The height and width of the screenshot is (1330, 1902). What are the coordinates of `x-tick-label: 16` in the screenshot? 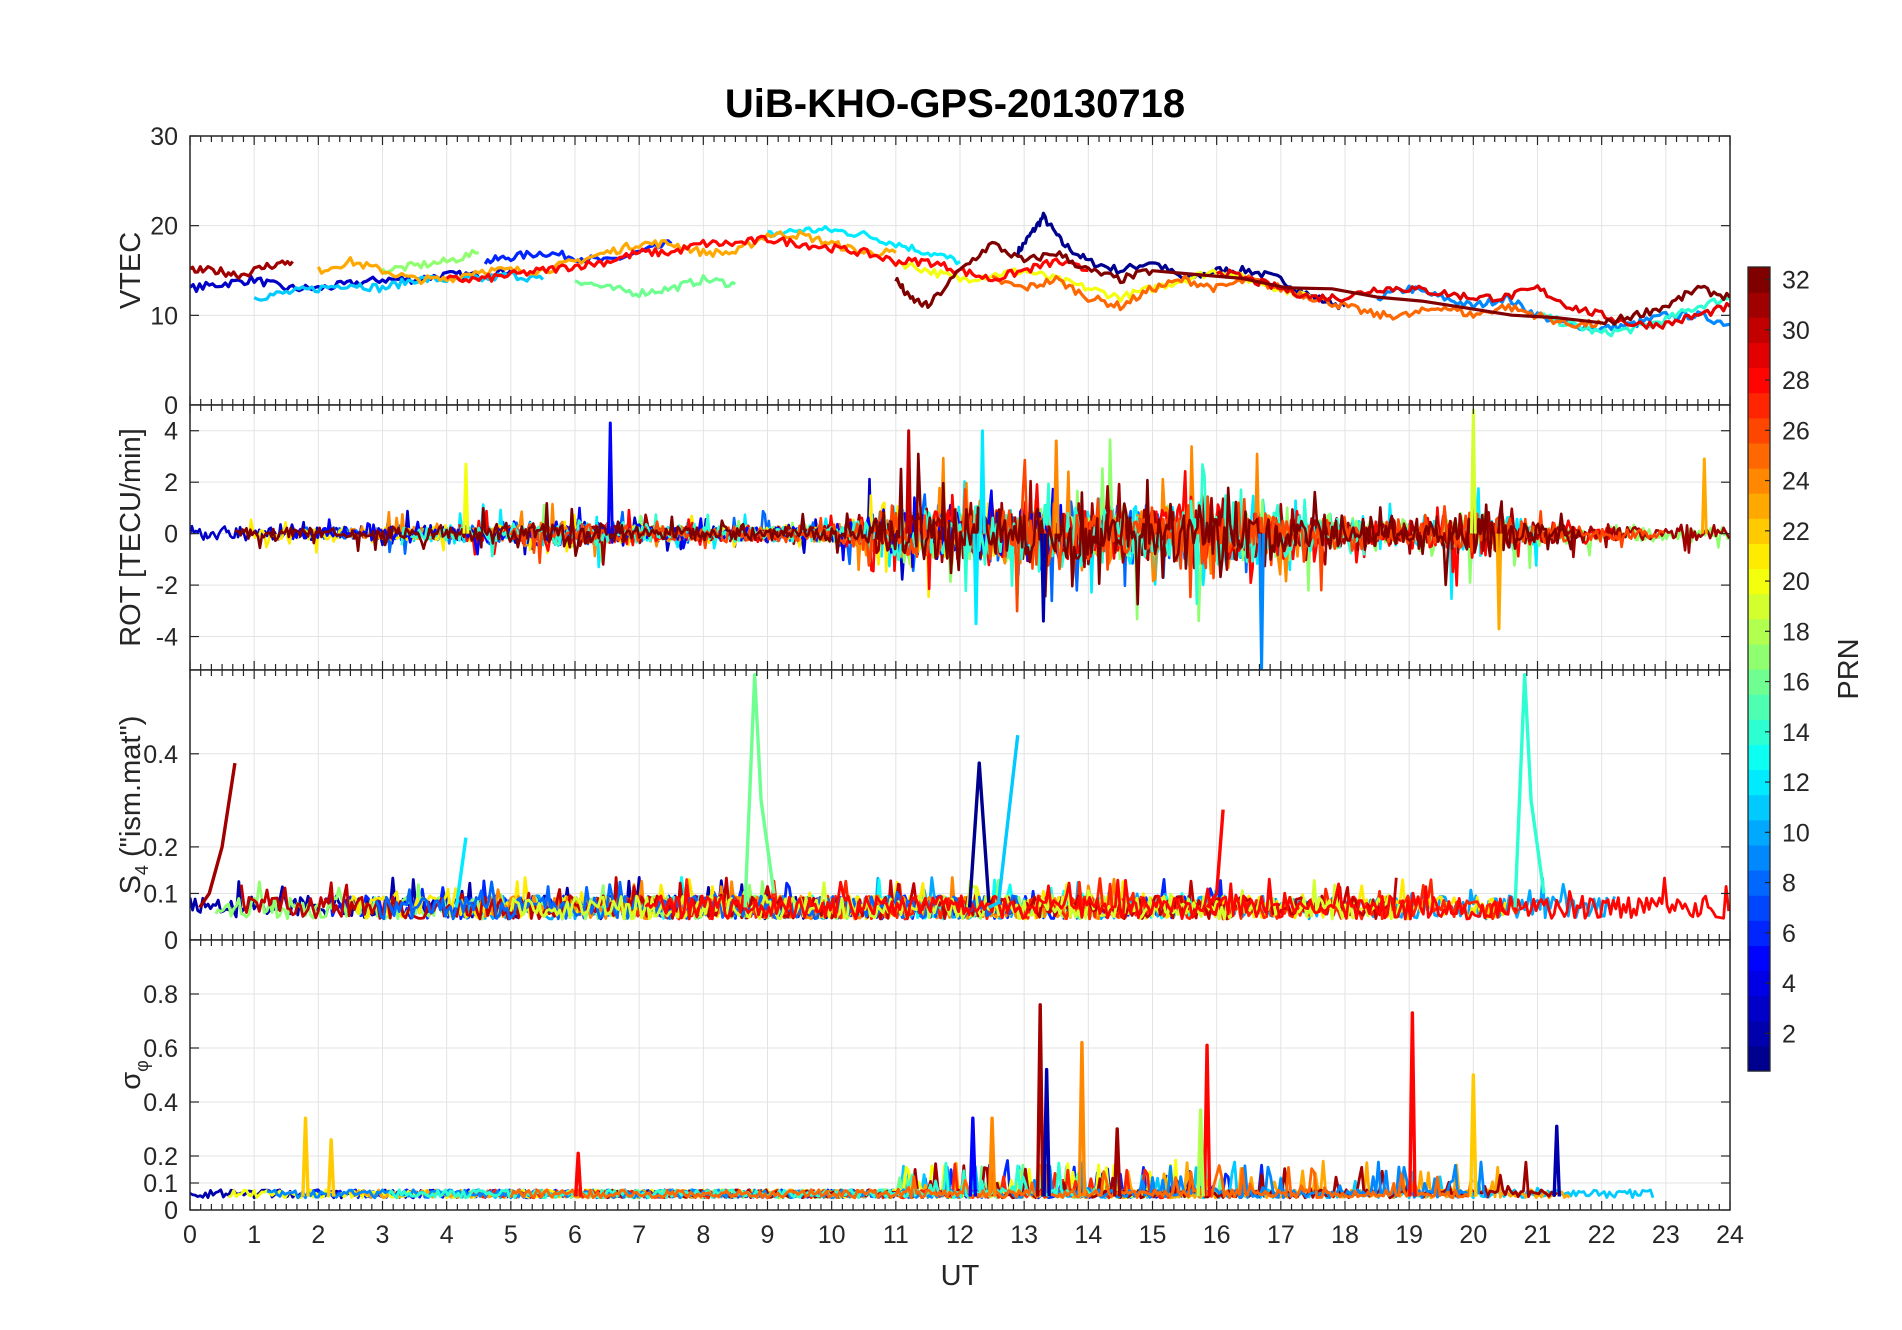 It's located at (1217, 1235).